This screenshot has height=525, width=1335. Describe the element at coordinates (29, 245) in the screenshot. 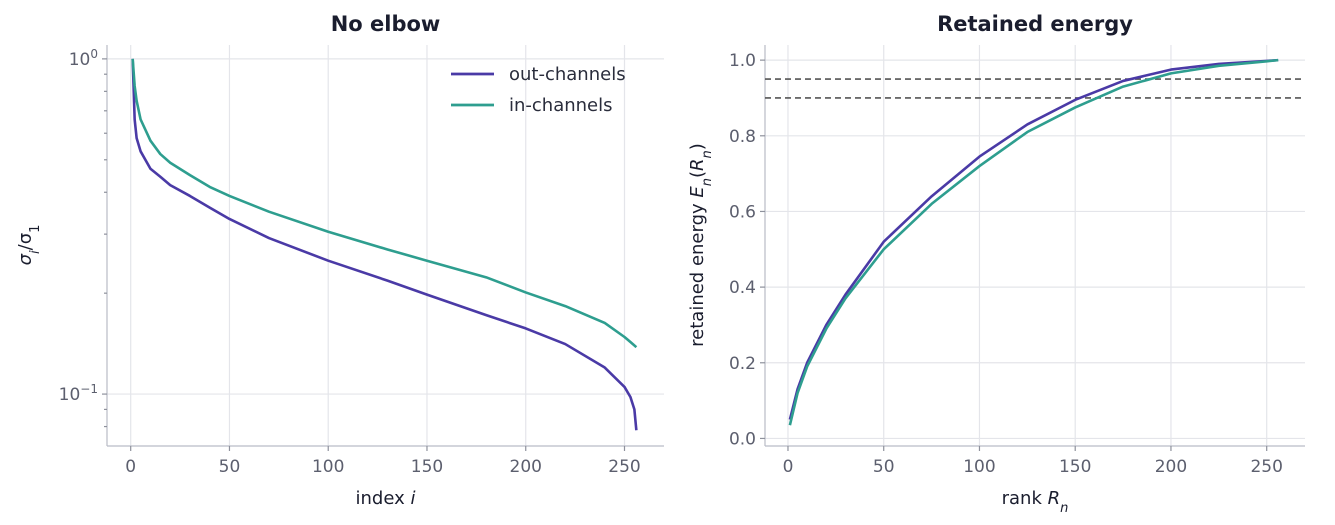

I see `y-axis-label: σi/σ1` at that location.